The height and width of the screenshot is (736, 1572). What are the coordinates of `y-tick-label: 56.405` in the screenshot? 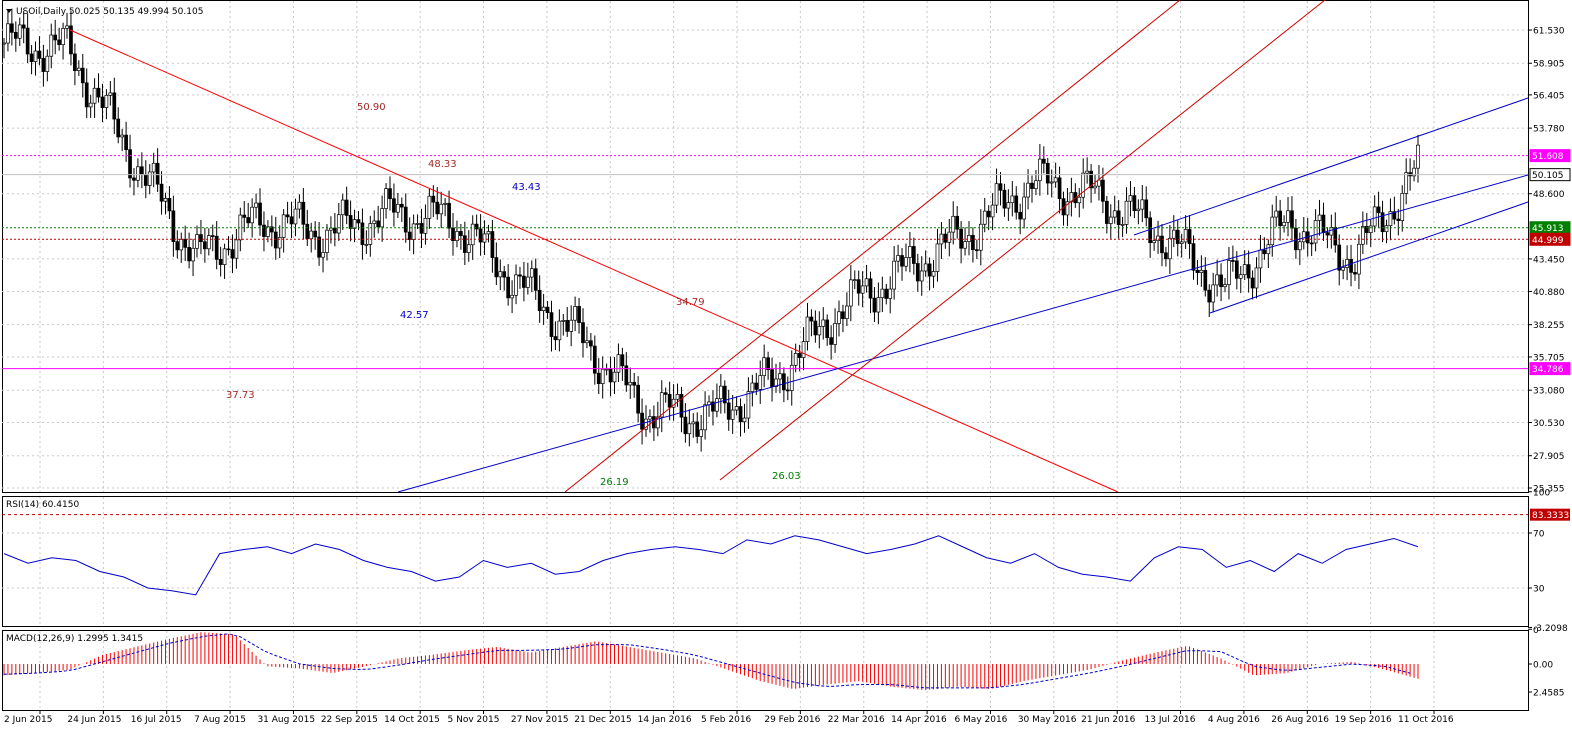 It's located at (1549, 96).